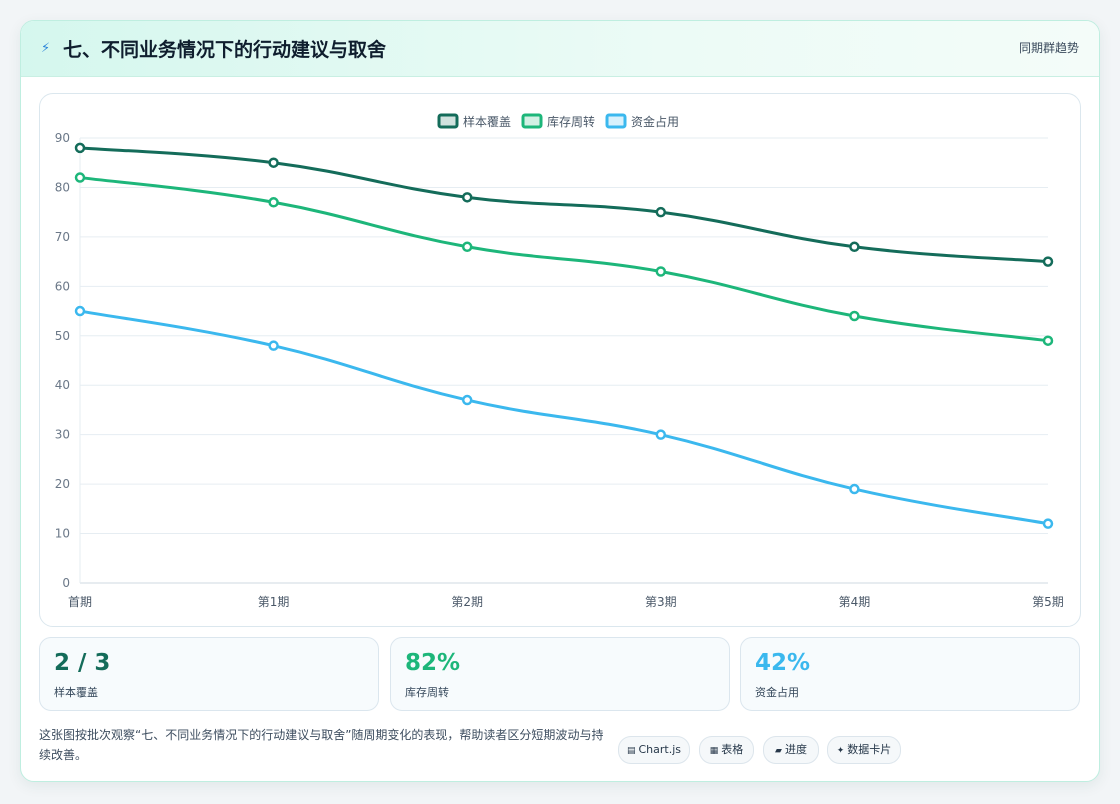 The height and width of the screenshot is (804, 1120). I want to click on y-tick-label: 30, so click(62, 435).